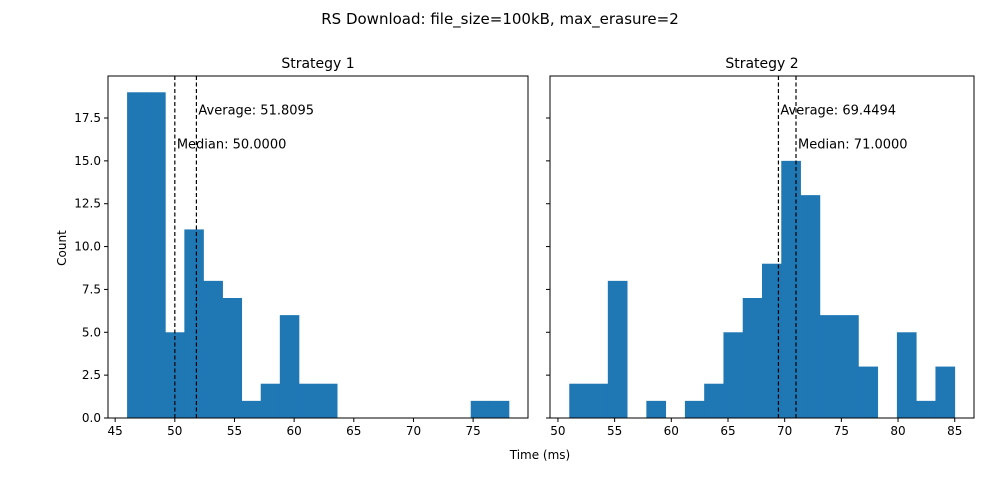  What do you see at coordinates (838, 110) in the screenshot?
I see `strategy-2-average-label: Average: 69.4494` at bounding box center [838, 110].